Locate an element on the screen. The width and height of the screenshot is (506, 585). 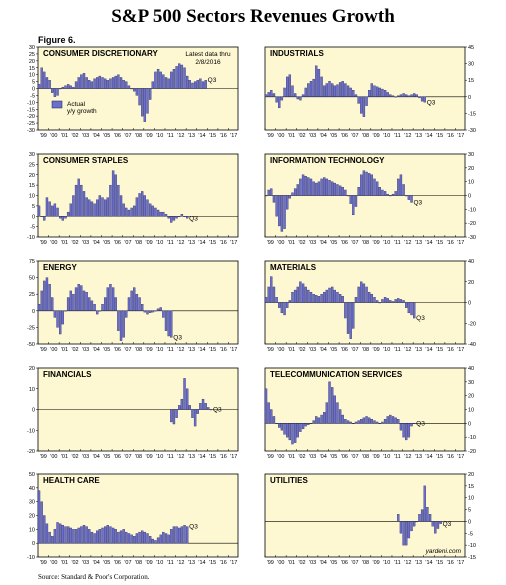
latest-note-line1: Latest data thru is located at coordinates (208, 54).